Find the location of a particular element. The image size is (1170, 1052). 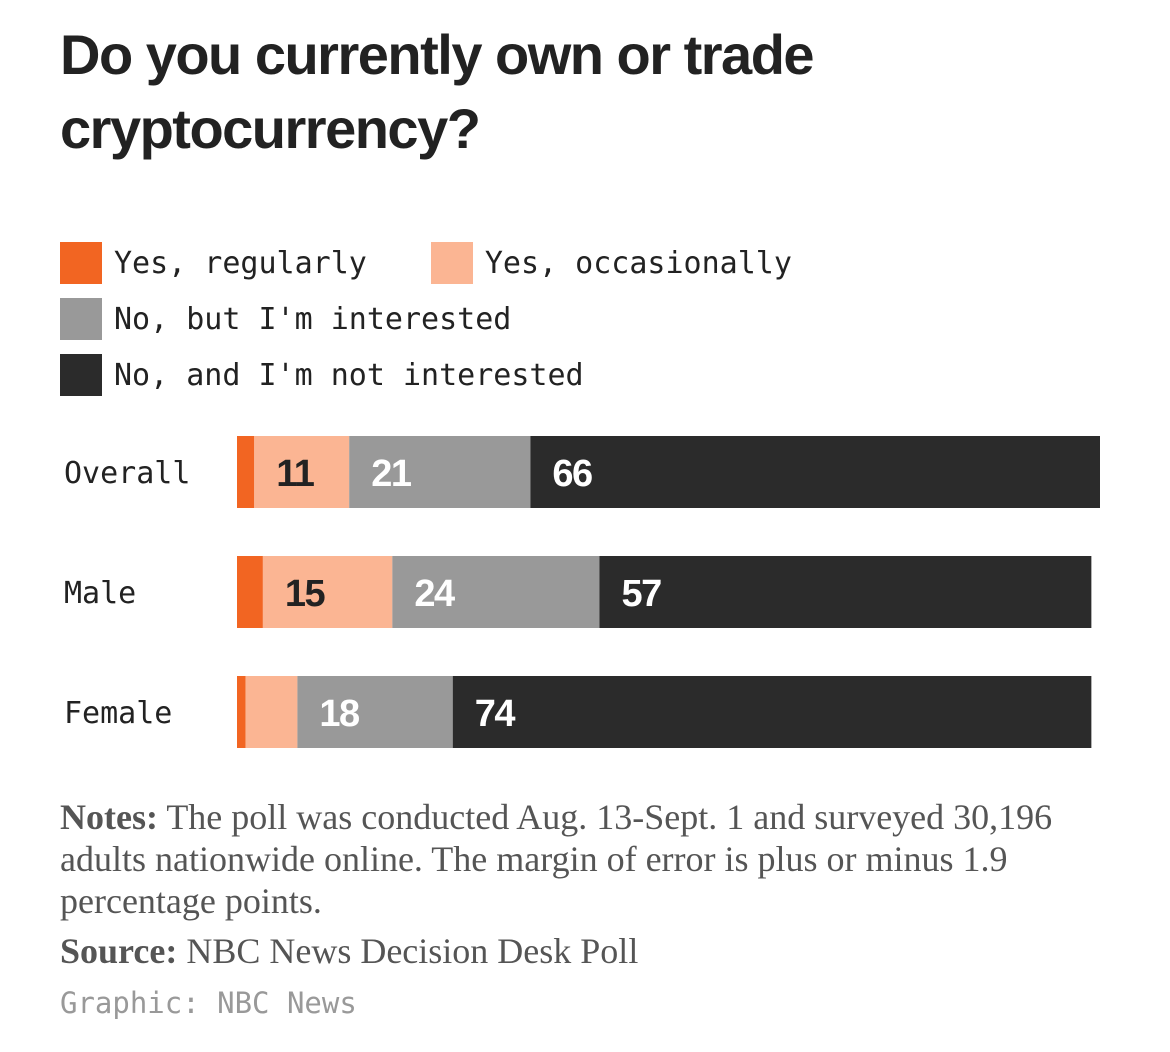

legend-swatch-no-not-interested is located at coordinates (81, 375).